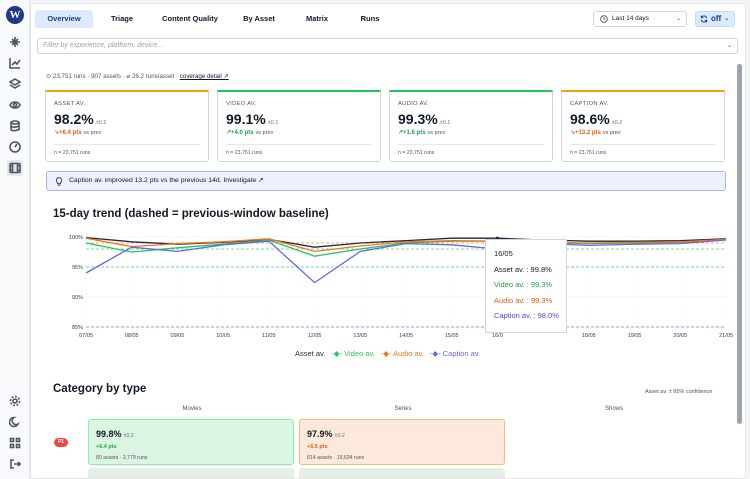 The width and height of the screenshot is (750, 479). I want to click on x-tick-label: 19/05, so click(635, 336).